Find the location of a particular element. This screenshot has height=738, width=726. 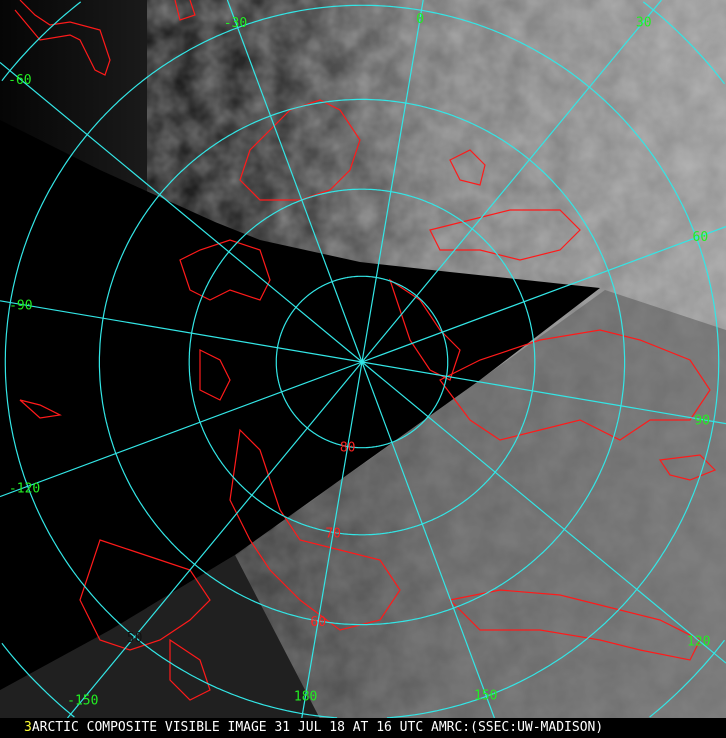

longitude-label: 180 is located at coordinates (305, 696).